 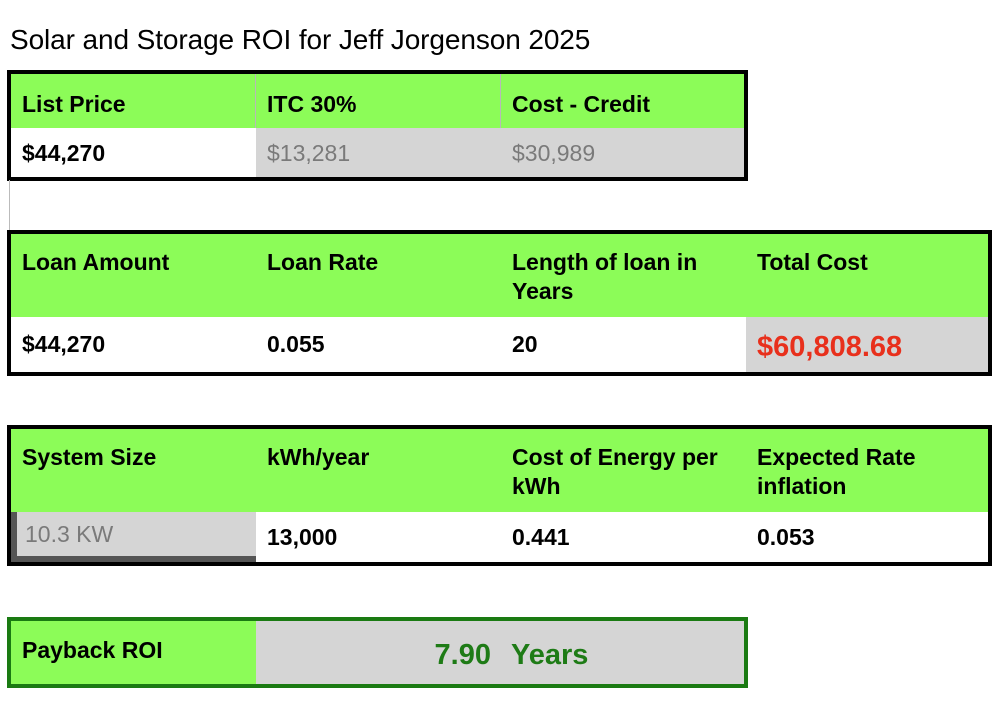 What do you see at coordinates (133, 470) in the screenshot?
I see `header-system-size: System Size` at bounding box center [133, 470].